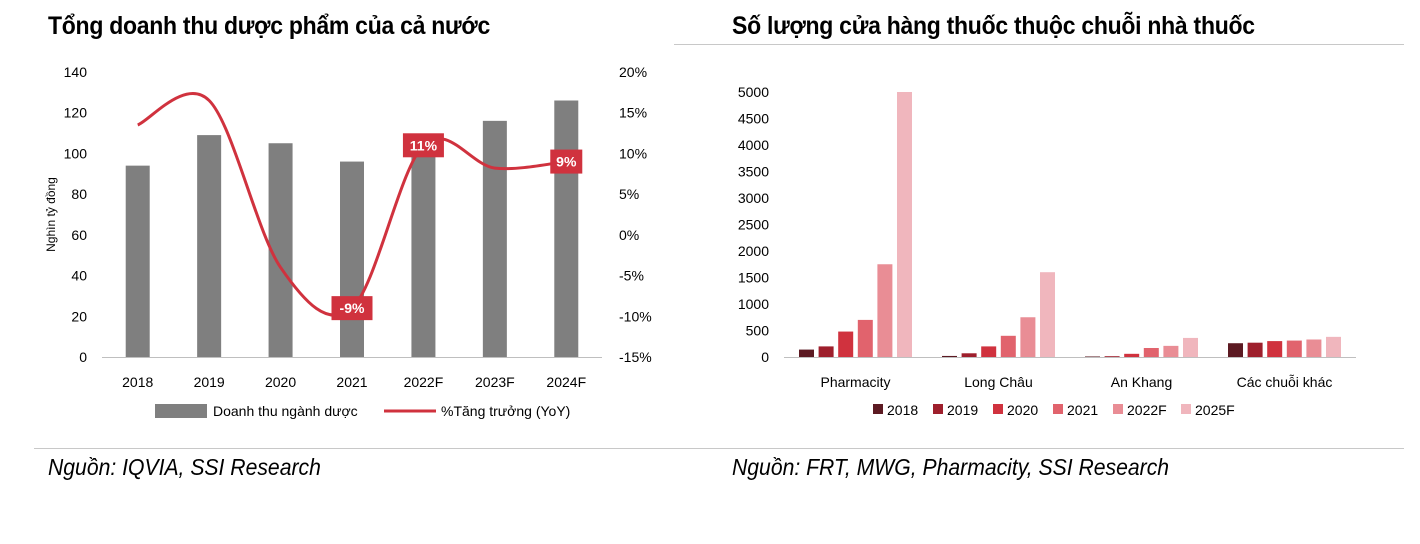 The image size is (1420, 544). I want to click on y2-tick-label: 10%, so click(633, 153).